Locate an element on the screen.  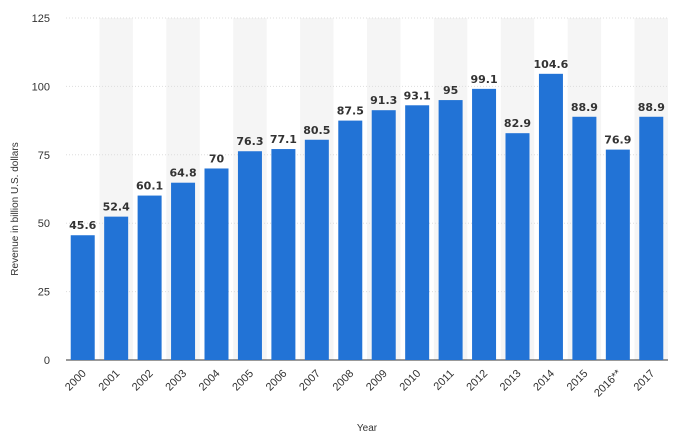
x-tick-label: 2017 is located at coordinates (645, 381).